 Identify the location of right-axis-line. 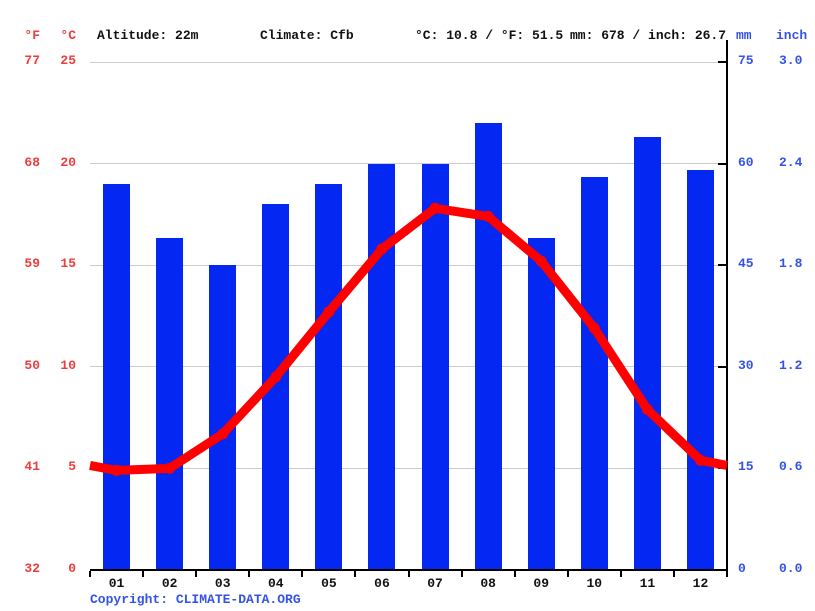
(727, 305).